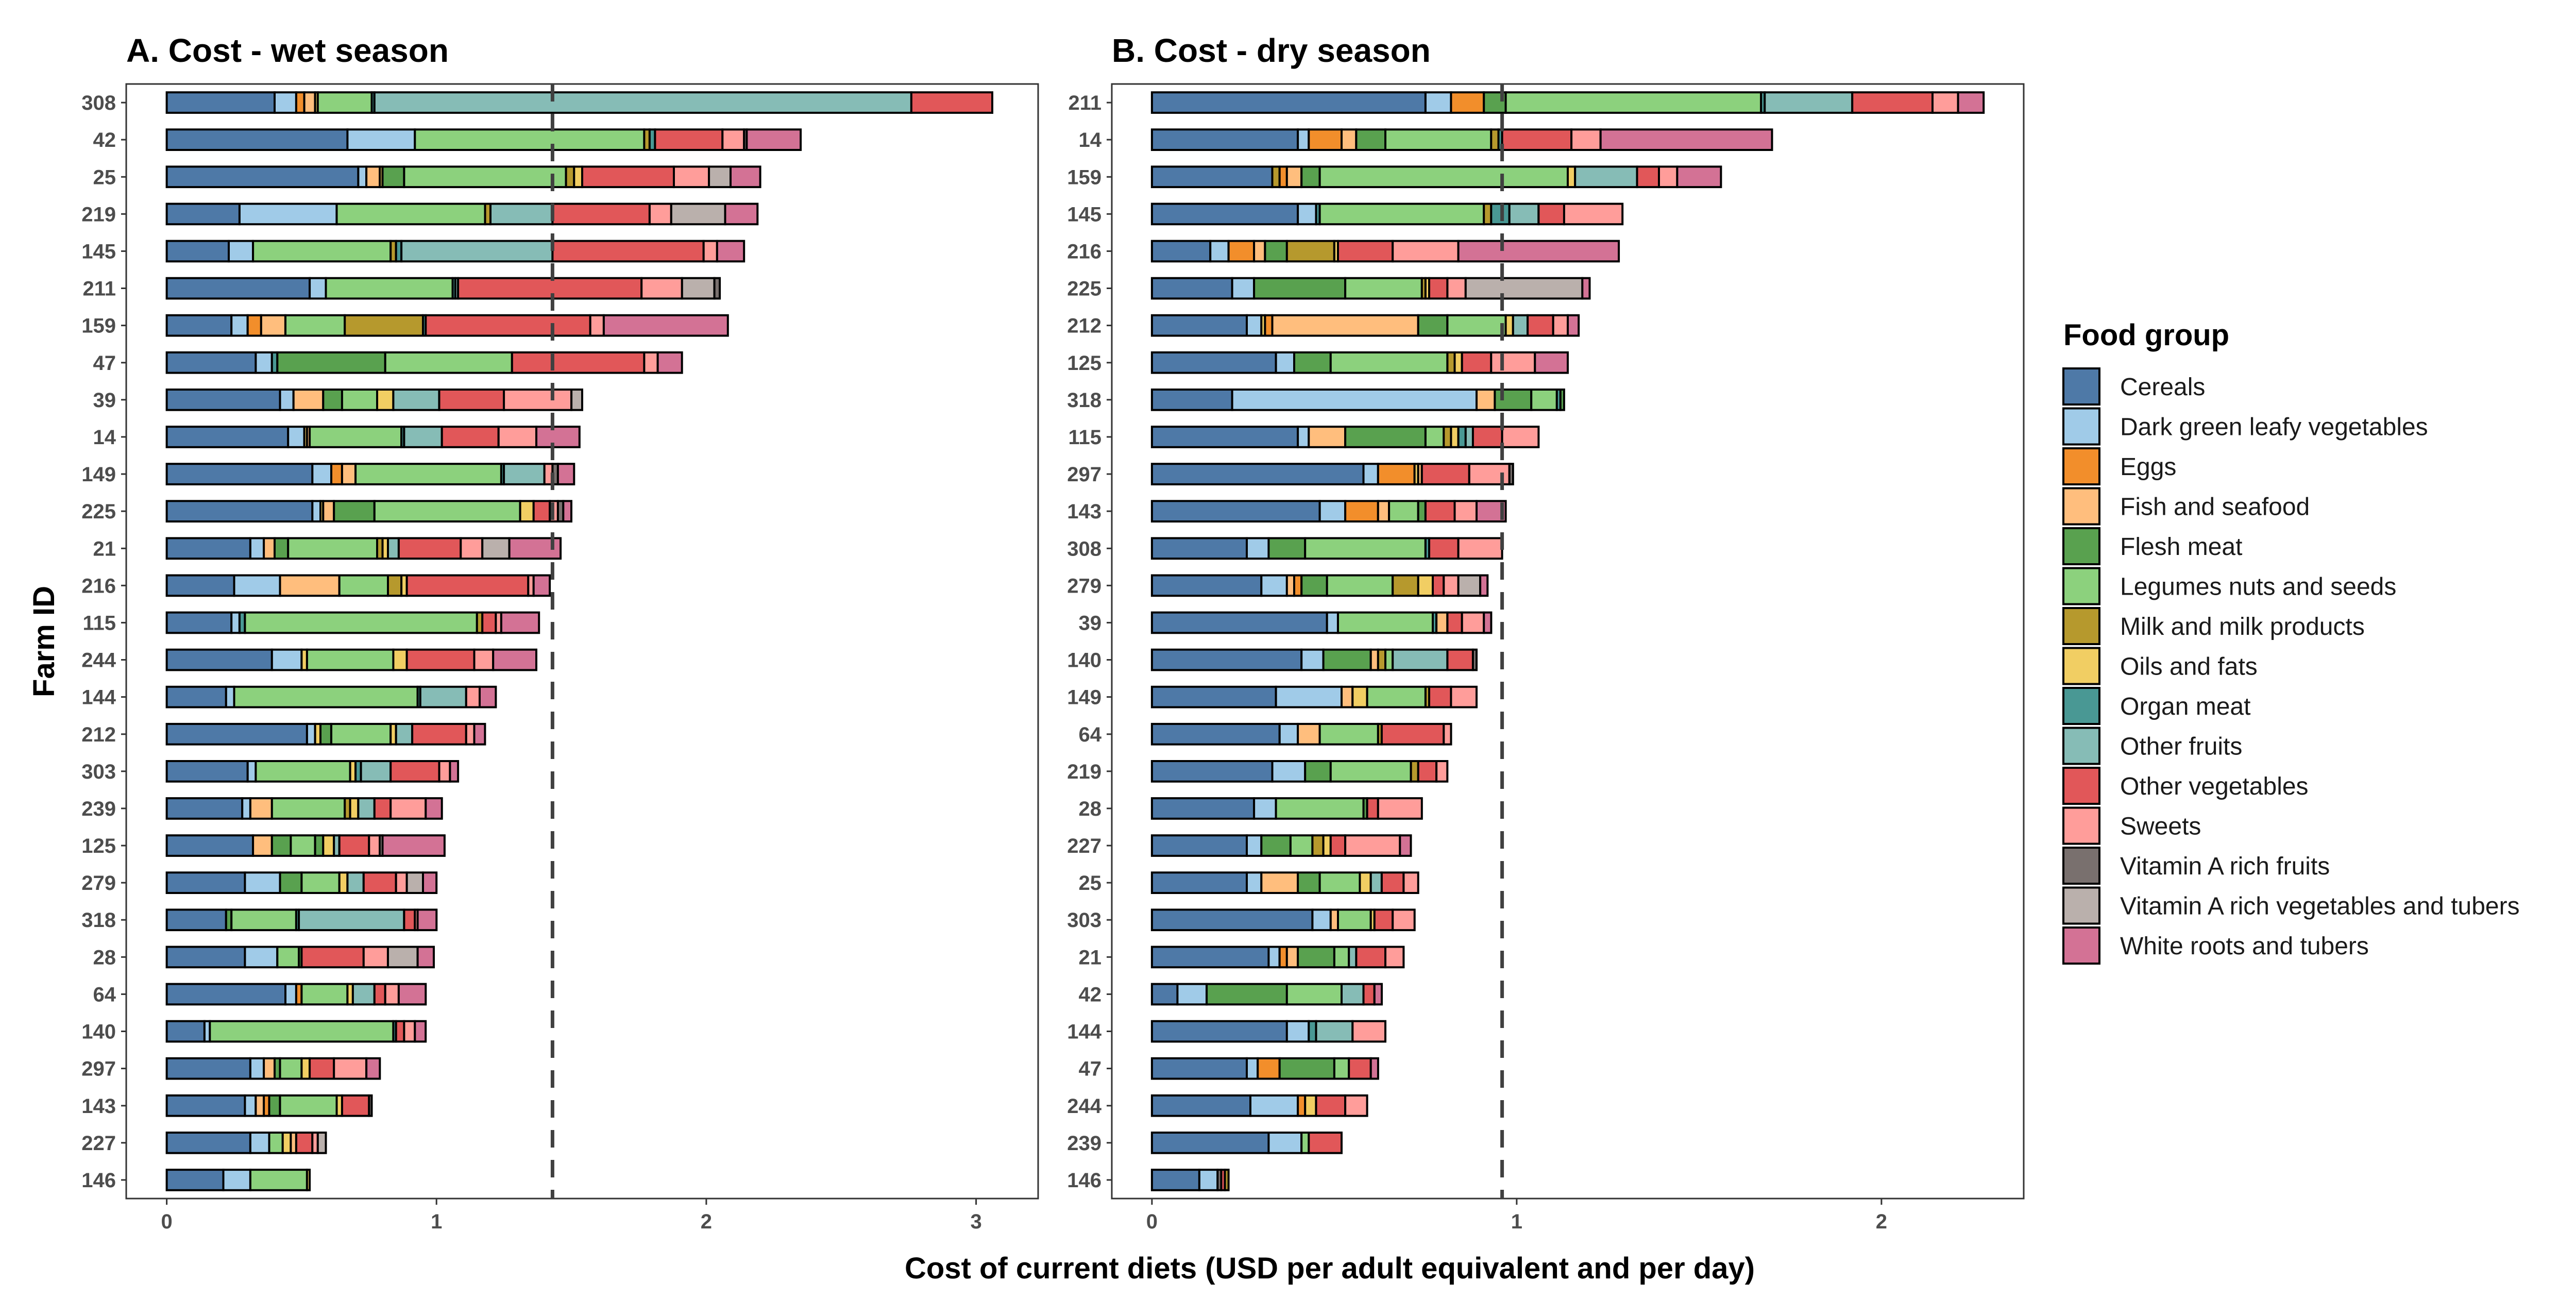 This screenshot has height=1298, width=2576. I want to click on y-tick-label: 297, so click(98, 1069).